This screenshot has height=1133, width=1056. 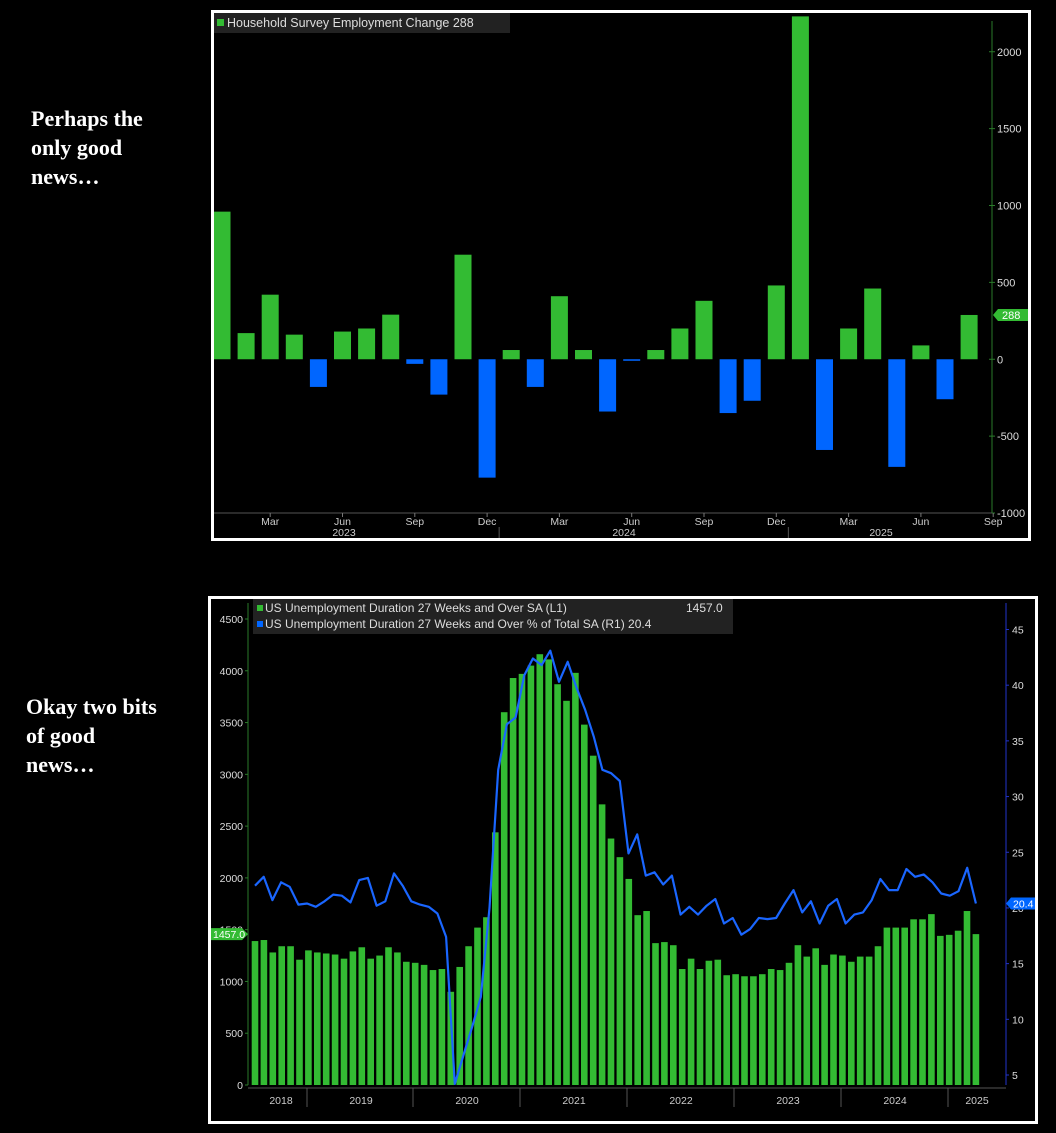 I want to click on last-value-label: 288, so click(x=1011, y=316).